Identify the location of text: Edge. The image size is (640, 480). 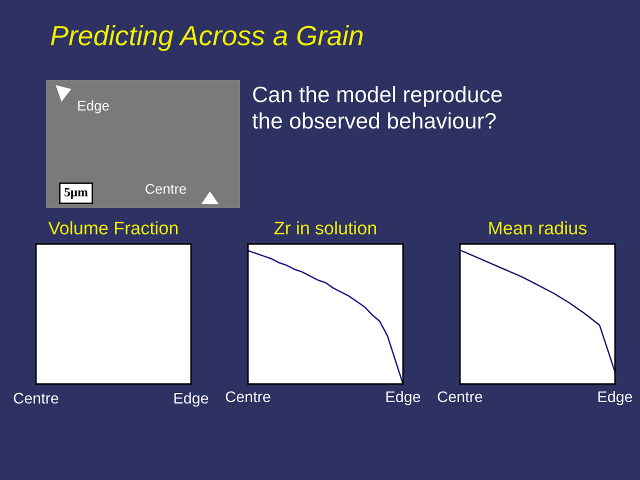
(93, 107).